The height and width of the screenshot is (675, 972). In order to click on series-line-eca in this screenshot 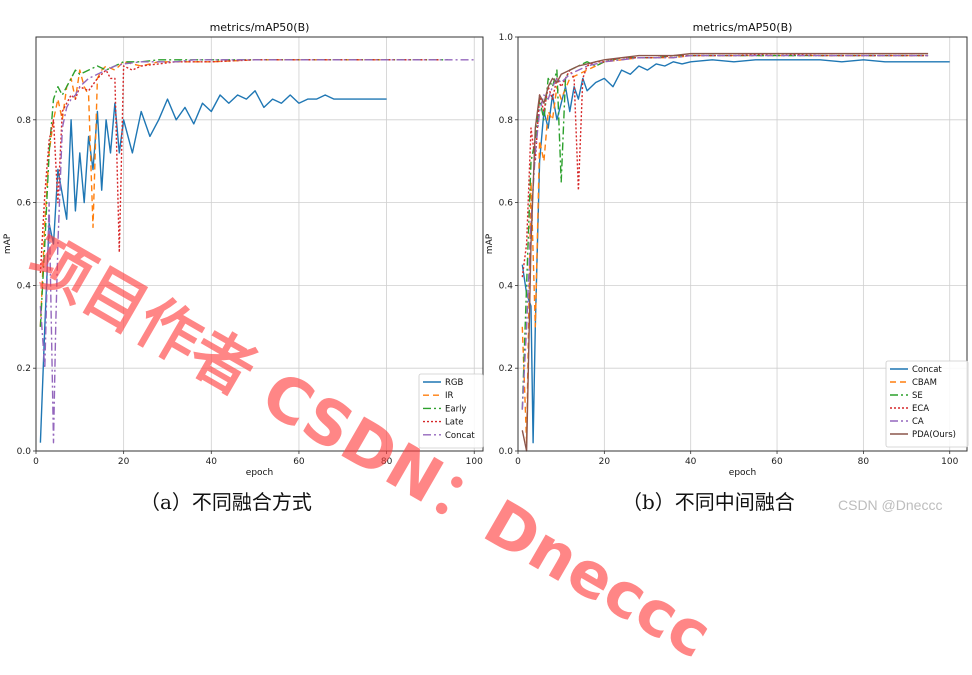, I will do `click(725, 165)`.